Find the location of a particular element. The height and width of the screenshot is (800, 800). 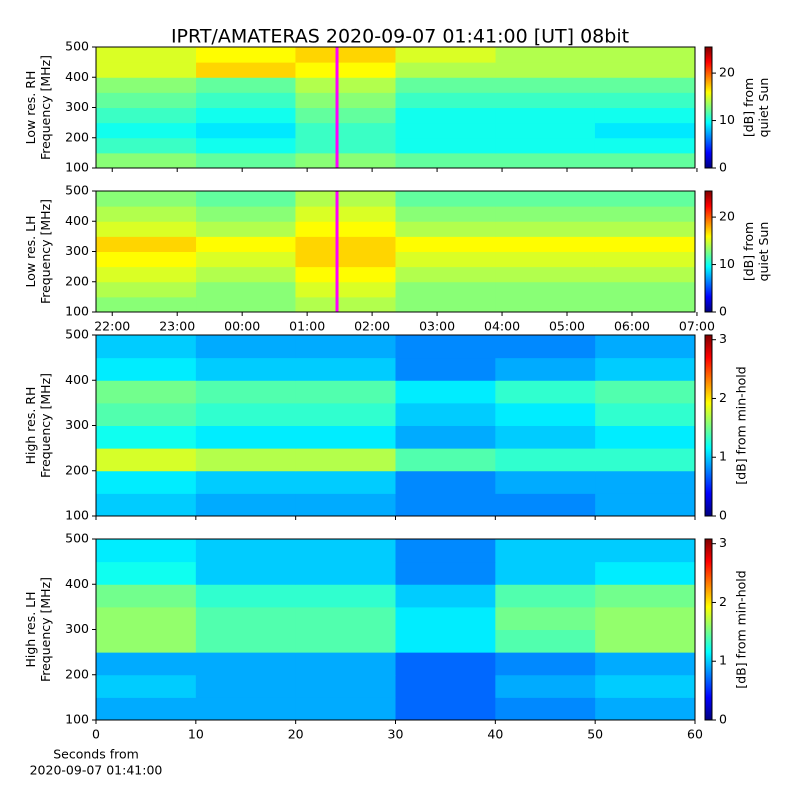

colorbar-tick-label: 10 is located at coordinates (727, 119).